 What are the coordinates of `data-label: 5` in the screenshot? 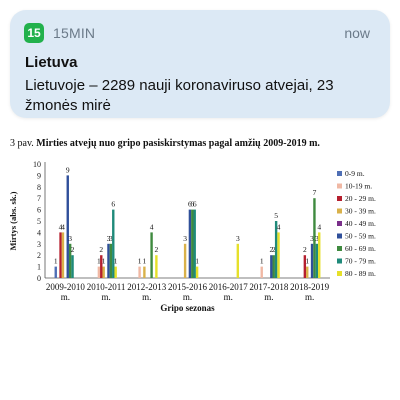 It's located at (276, 215).